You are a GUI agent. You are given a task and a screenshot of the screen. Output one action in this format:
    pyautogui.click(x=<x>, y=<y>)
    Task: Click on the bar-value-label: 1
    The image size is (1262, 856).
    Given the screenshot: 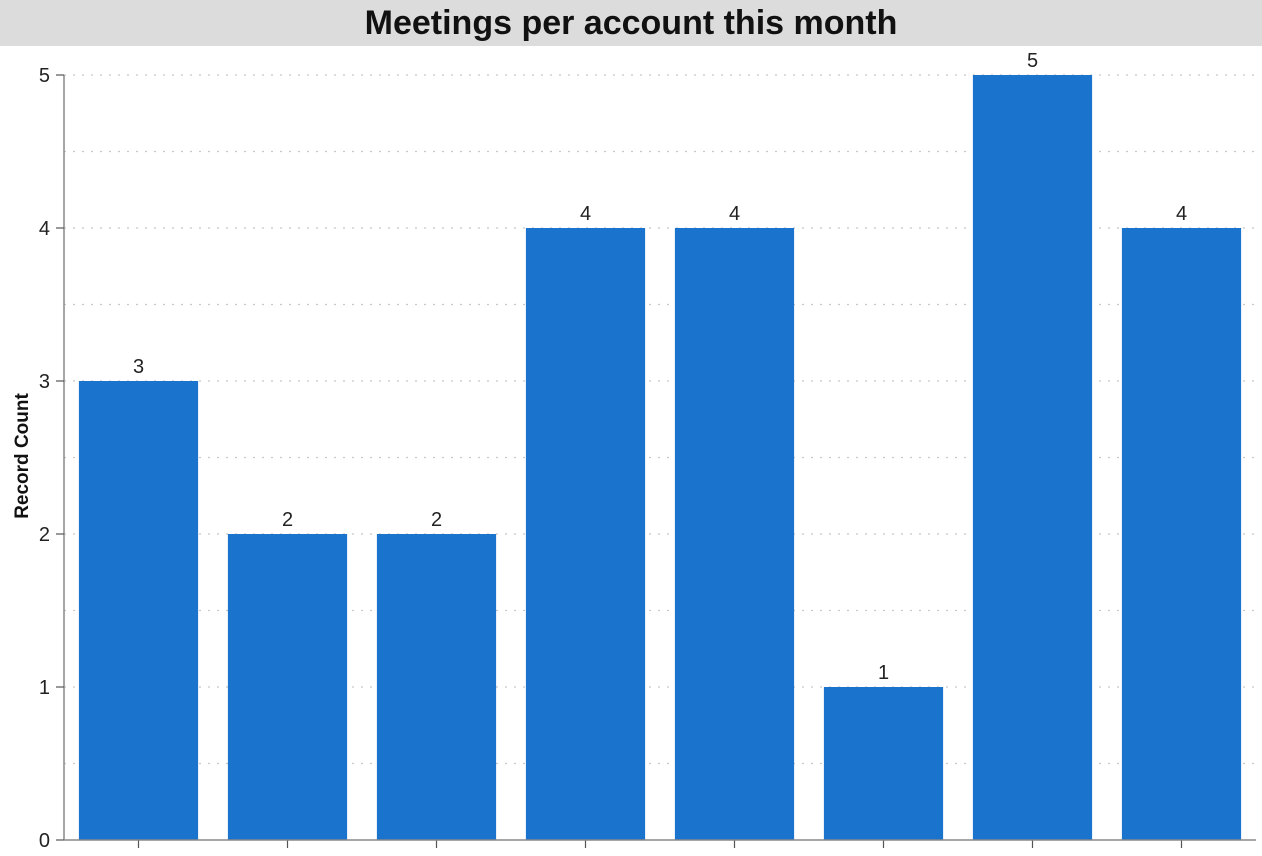 What is the action you would take?
    pyautogui.click(x=883, y=673)
    